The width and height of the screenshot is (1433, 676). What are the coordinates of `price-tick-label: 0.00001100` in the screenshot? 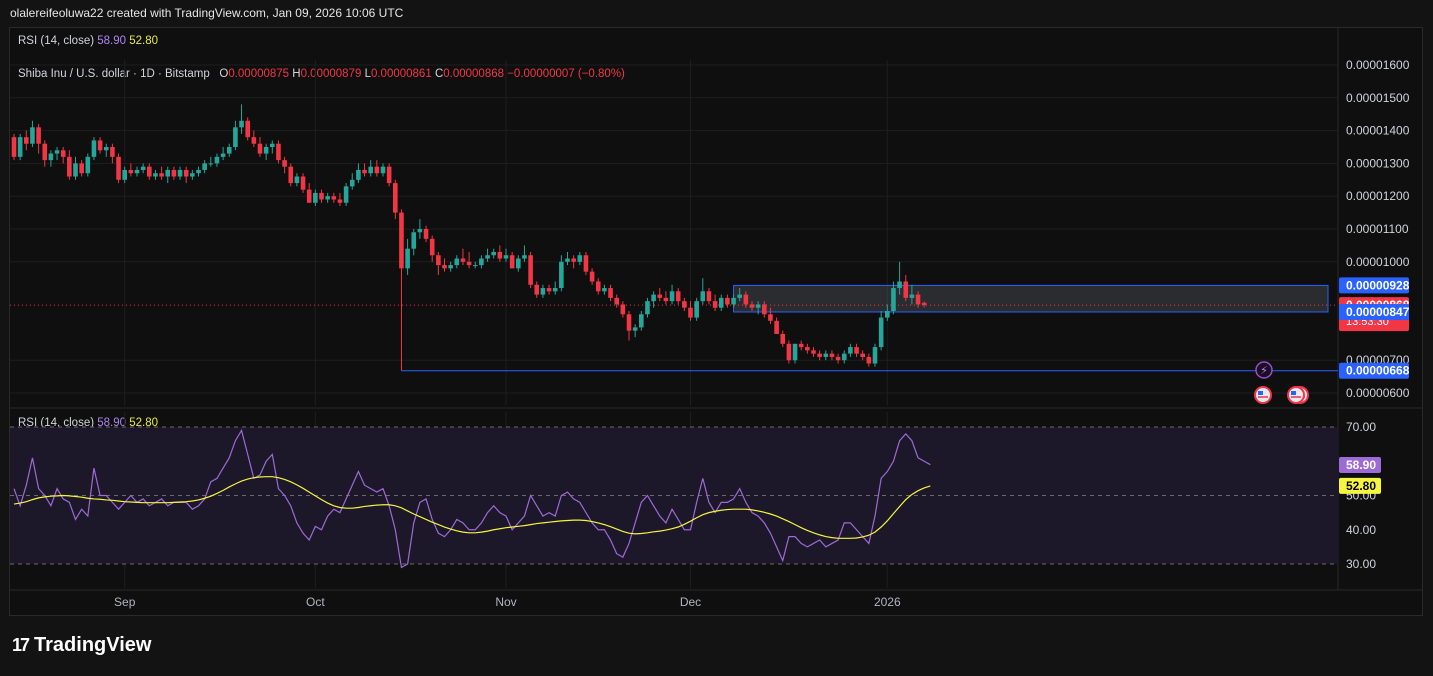 It's located at (1377, 229).